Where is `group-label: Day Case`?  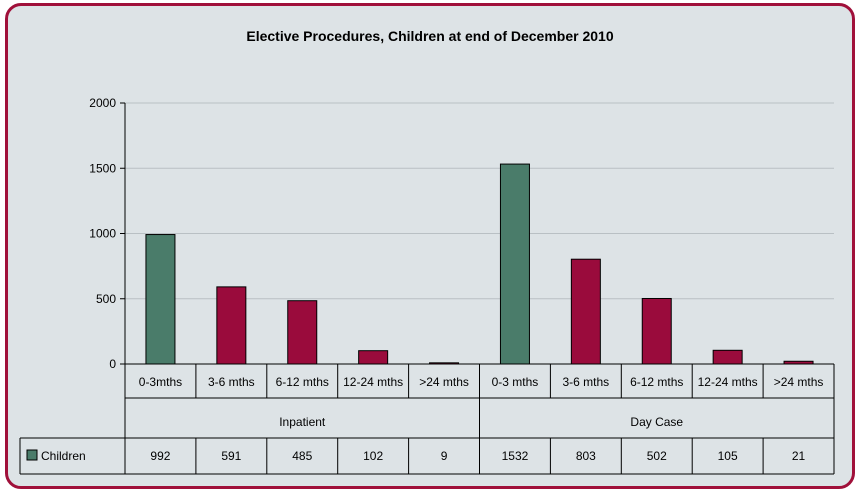 group-label: Day Case is located at coordinates (656, 422).